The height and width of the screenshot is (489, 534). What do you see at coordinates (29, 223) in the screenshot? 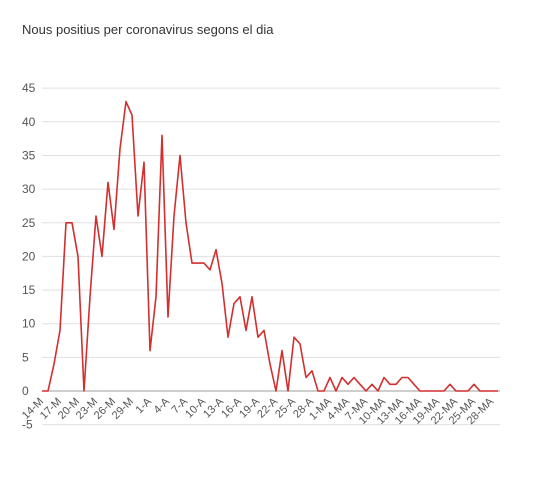
I see `y-tick-label: 25` at bounding box center [29, 223].